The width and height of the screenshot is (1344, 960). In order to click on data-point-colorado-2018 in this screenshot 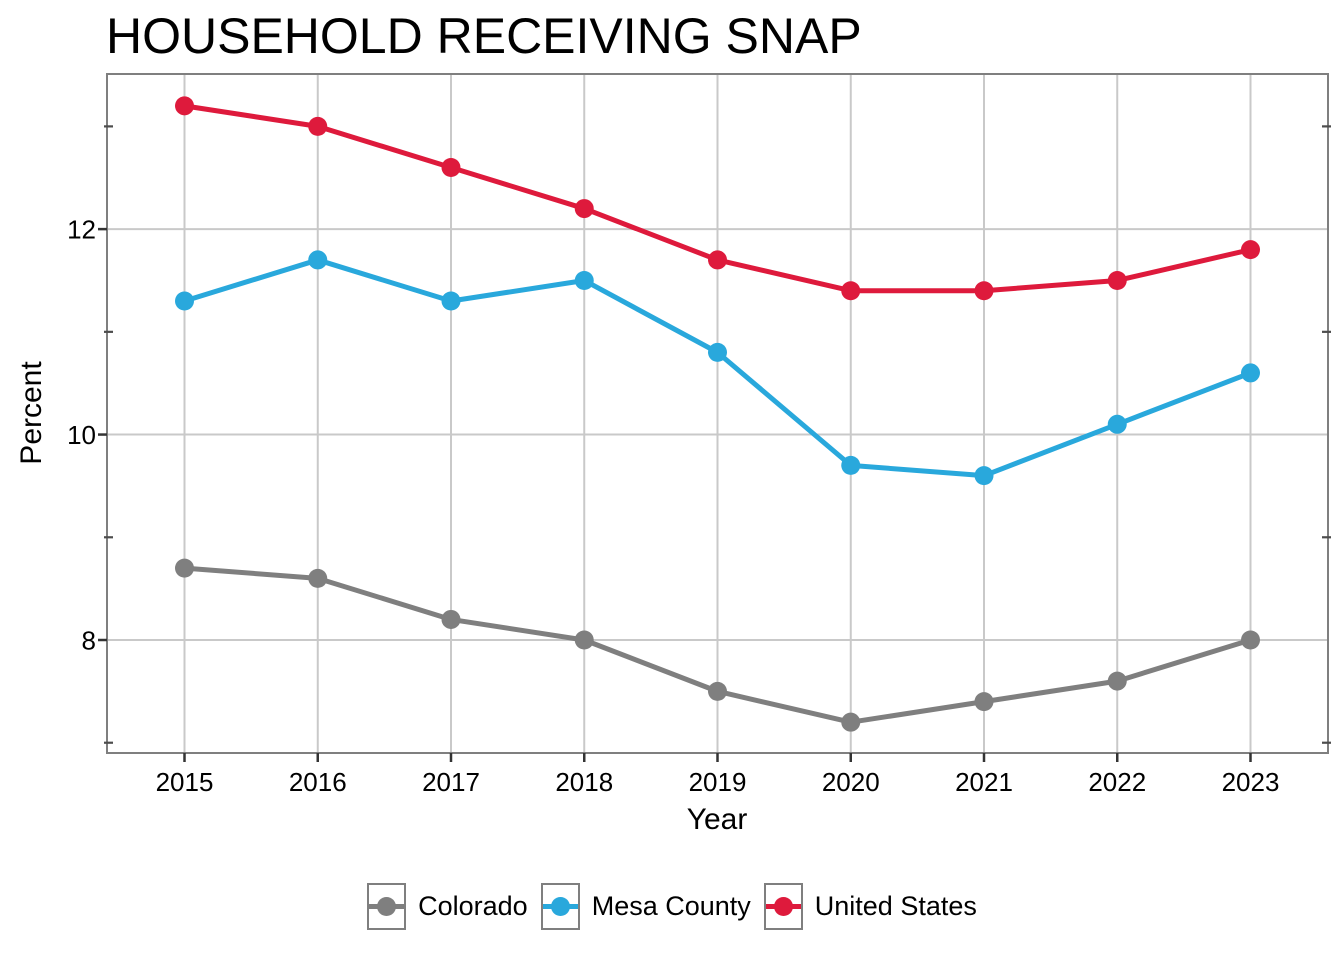, I will do `click(584, 640)`.